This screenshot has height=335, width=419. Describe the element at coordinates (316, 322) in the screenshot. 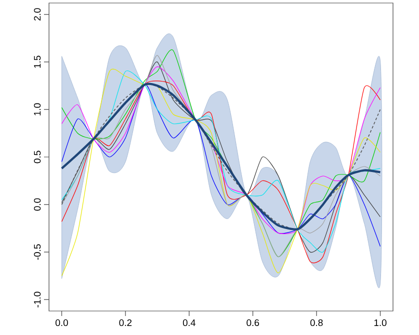

I see `x-tick-label: 0.8` at that location.